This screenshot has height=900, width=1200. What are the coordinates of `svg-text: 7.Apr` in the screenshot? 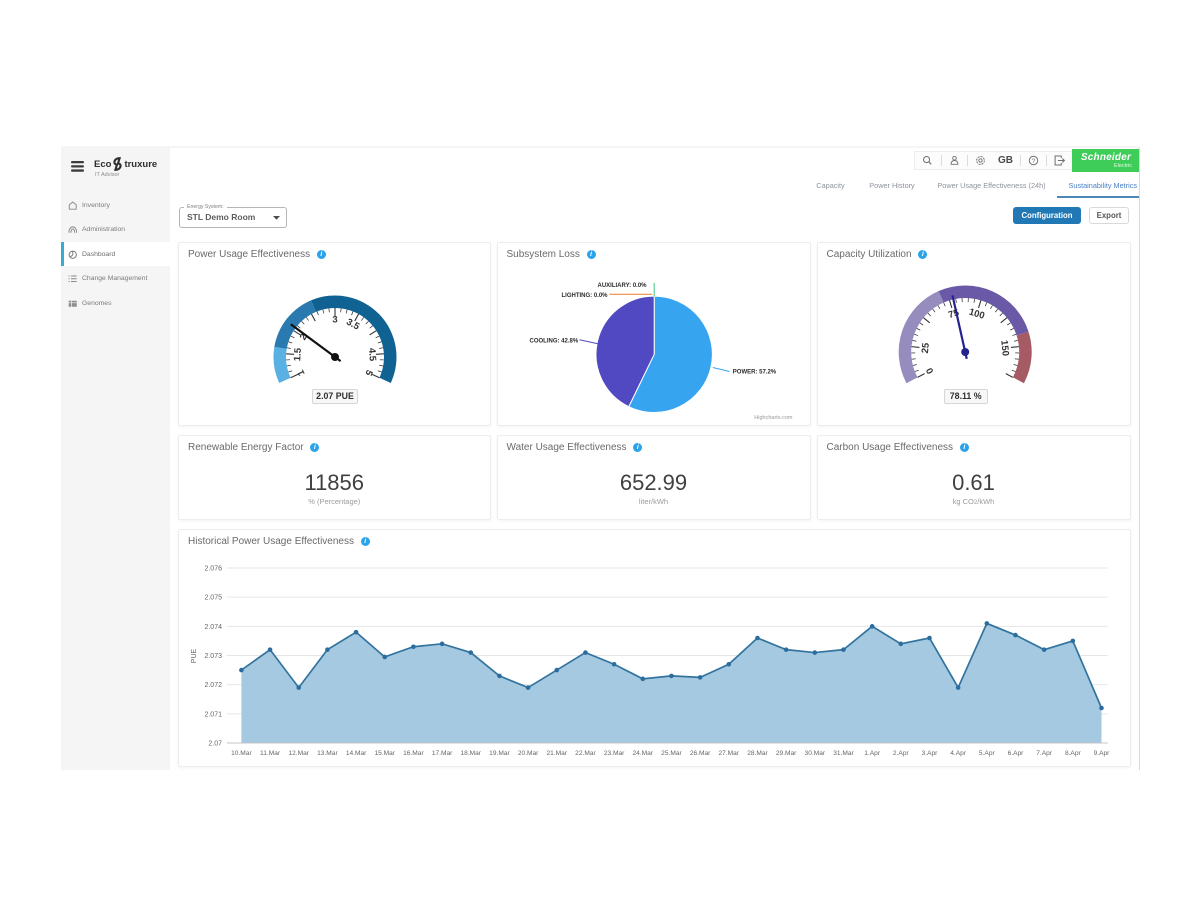 It's located at (1044, 753).